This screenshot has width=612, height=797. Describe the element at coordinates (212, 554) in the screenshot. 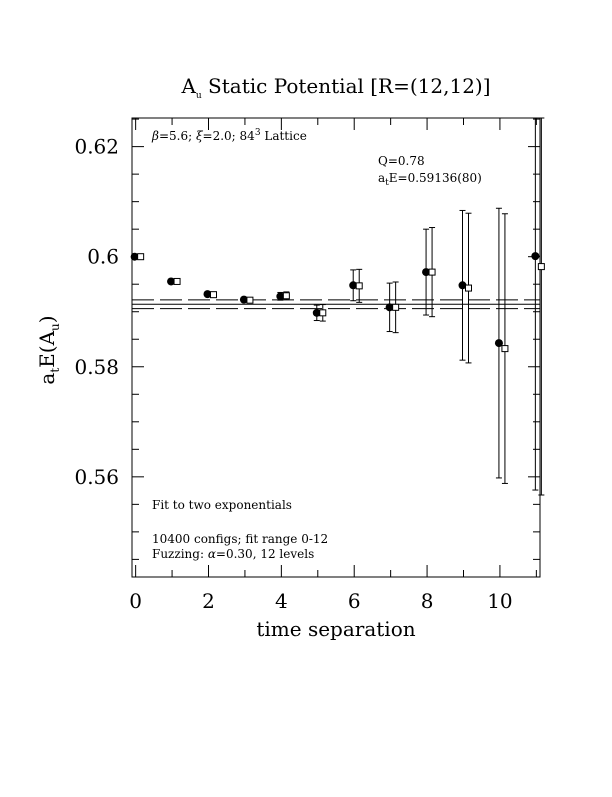

I see `alpha-symbol: α` at that location.